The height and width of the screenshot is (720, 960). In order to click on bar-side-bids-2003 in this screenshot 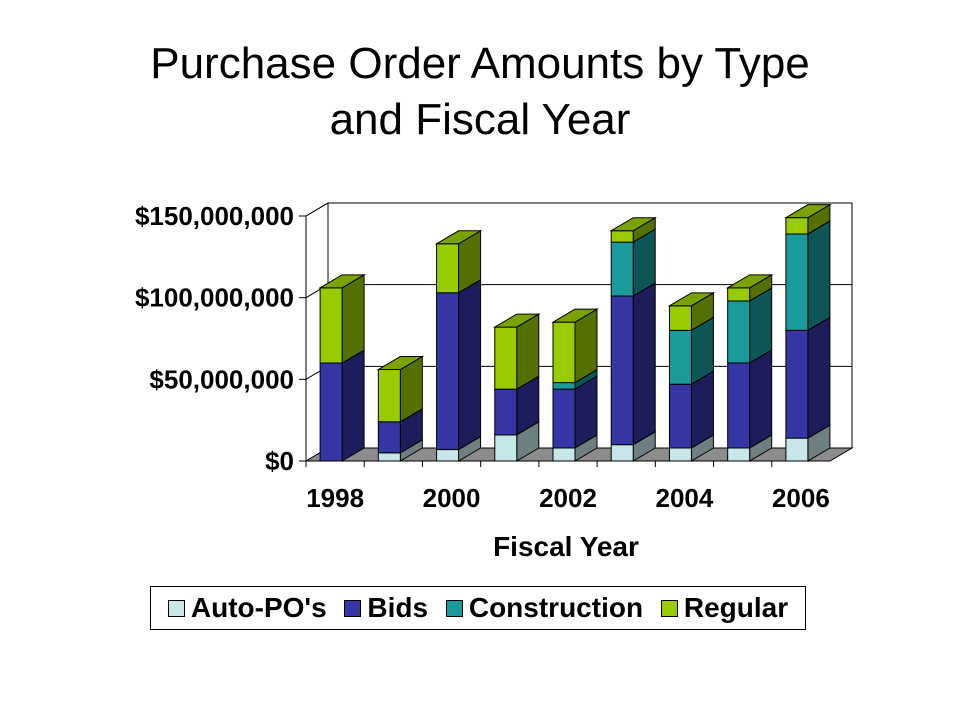, I will do `click(644, 364)`.